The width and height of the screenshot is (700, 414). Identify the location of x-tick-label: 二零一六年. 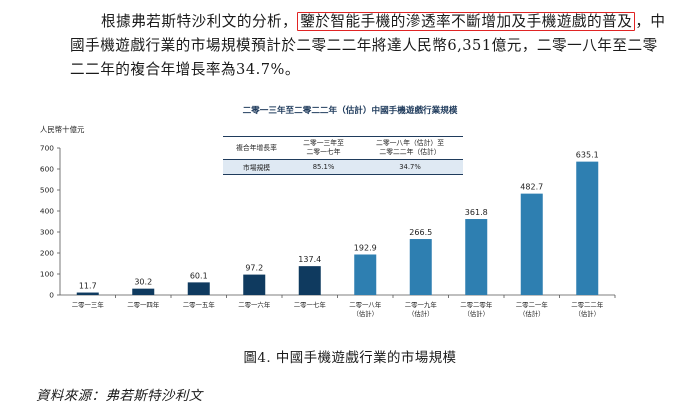
(254, 304).